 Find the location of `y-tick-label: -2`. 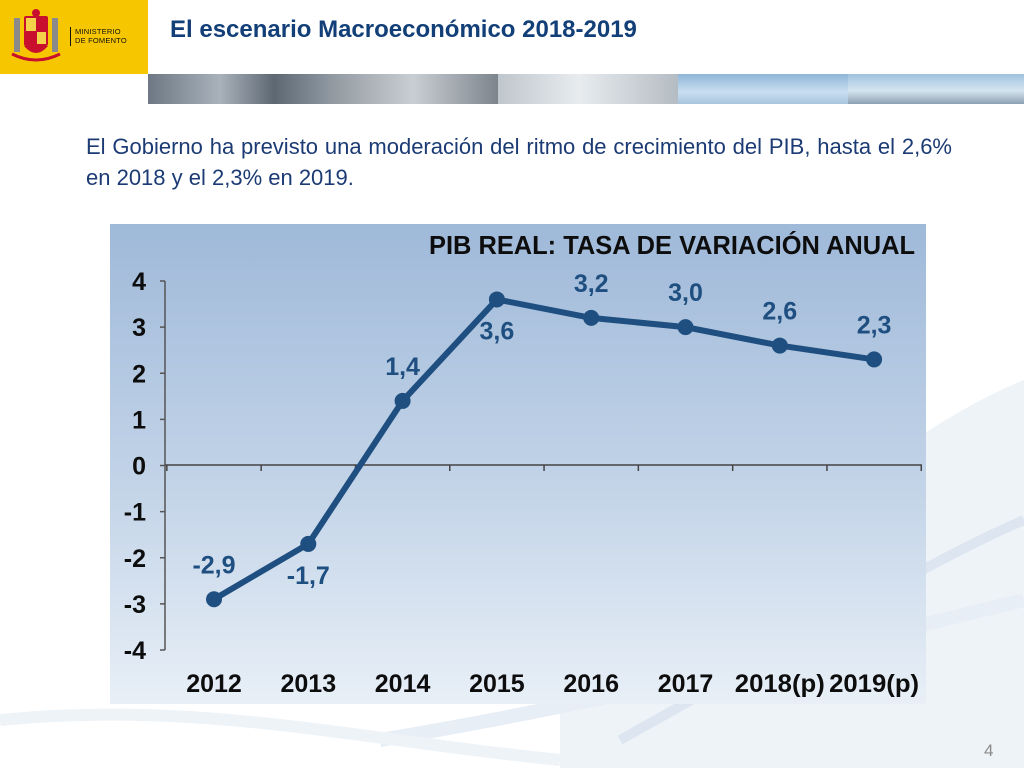

y-tick-label: -2 is located at coordinates (135, 559).